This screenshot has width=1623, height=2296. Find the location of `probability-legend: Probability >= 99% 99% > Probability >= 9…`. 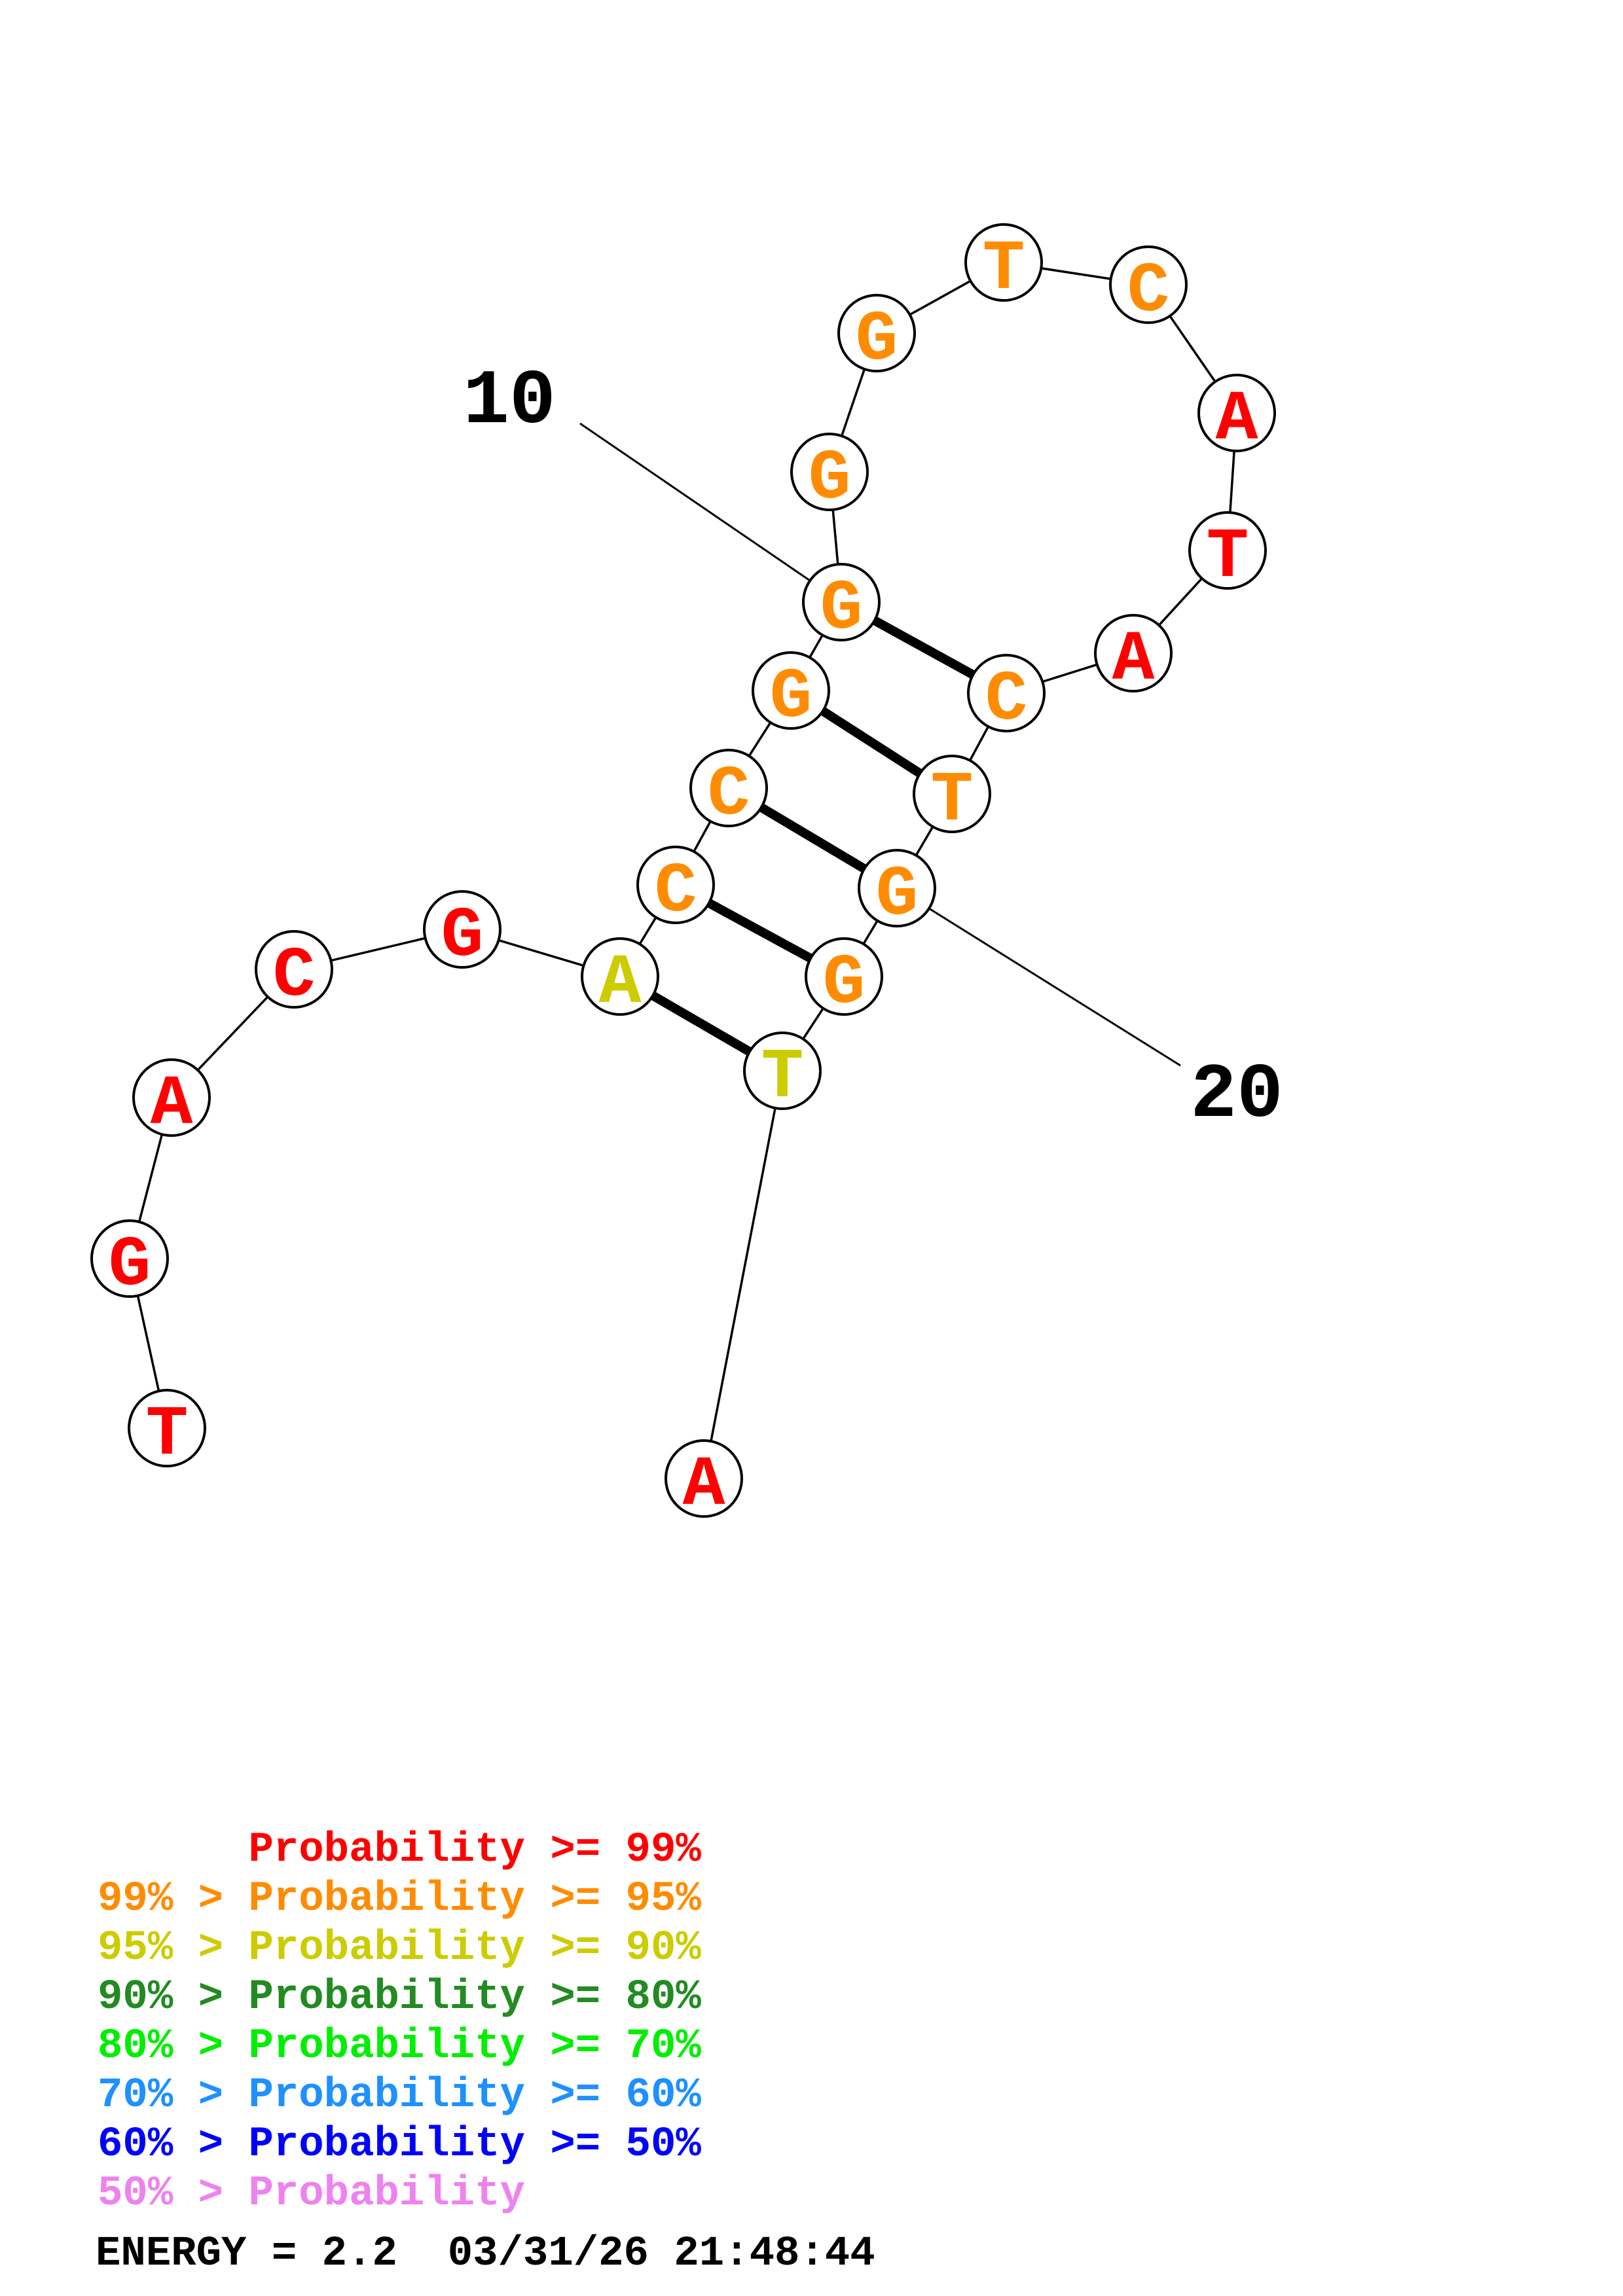

probability-legend: Probability >= 99% 99% > Probability >= 9… is located at coordinates (399, 2022).